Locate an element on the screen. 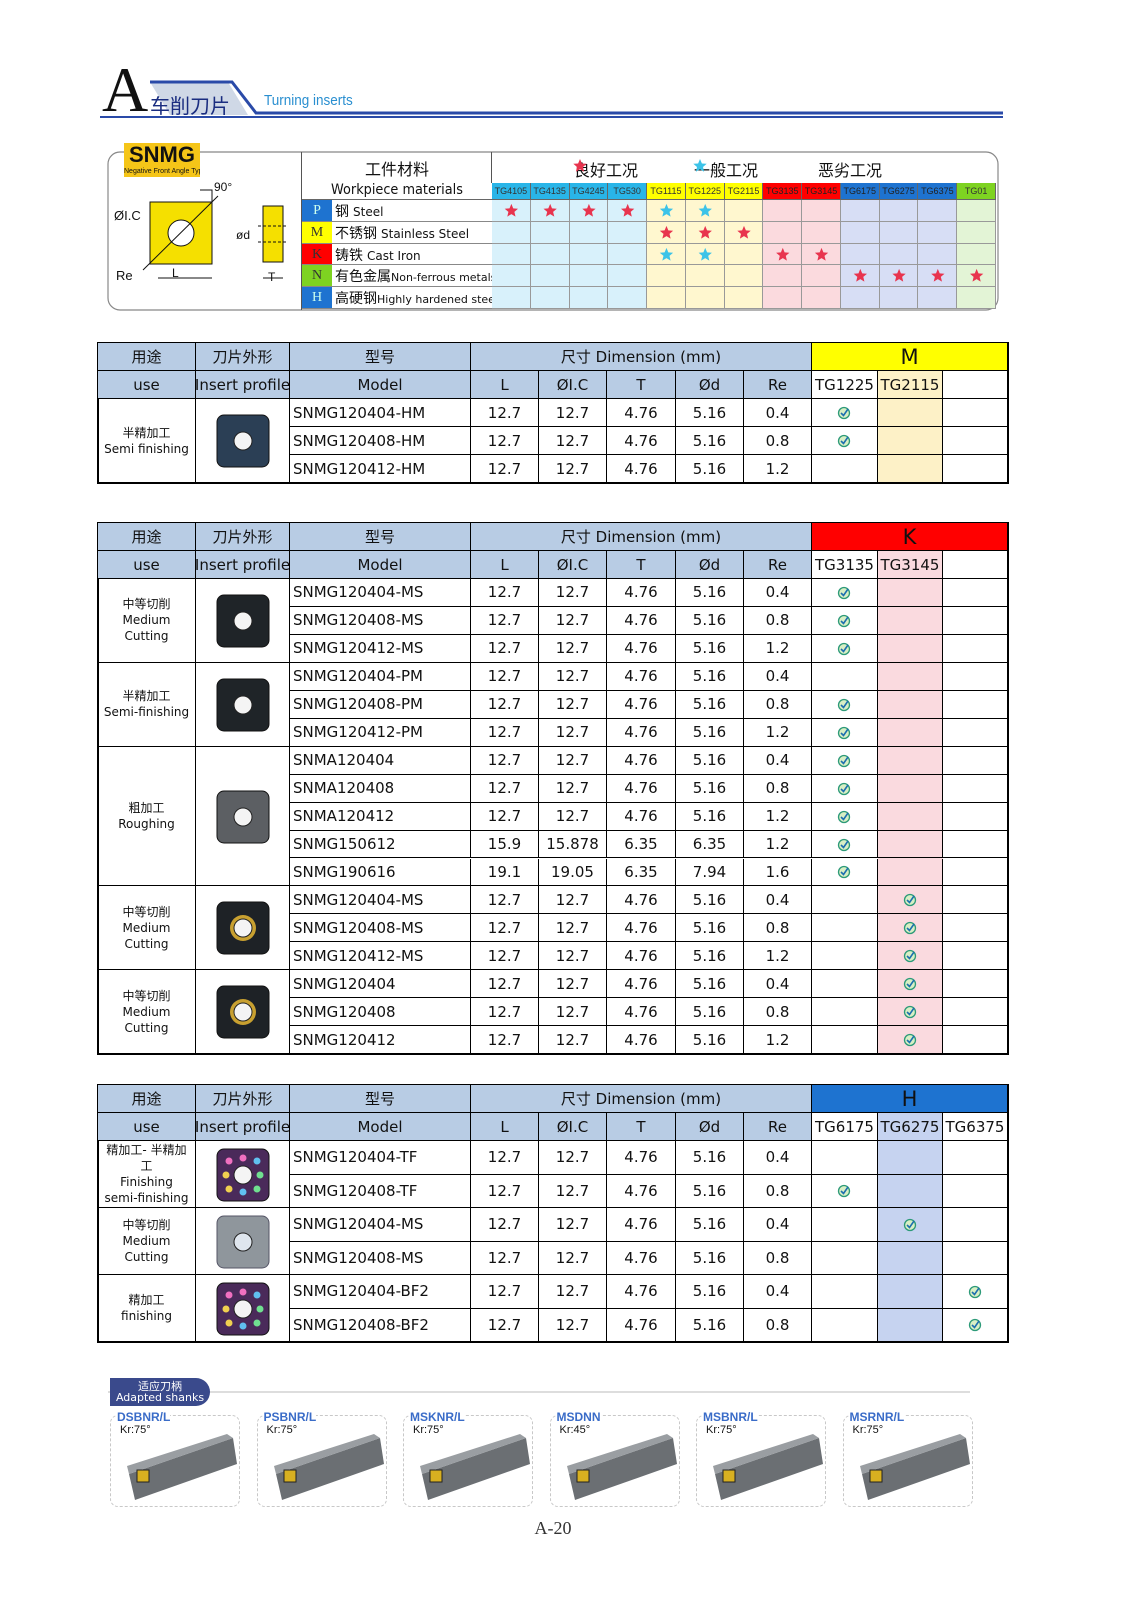 The image size is (1131, 1600). check-mark is located at coordinates (909, 1224).